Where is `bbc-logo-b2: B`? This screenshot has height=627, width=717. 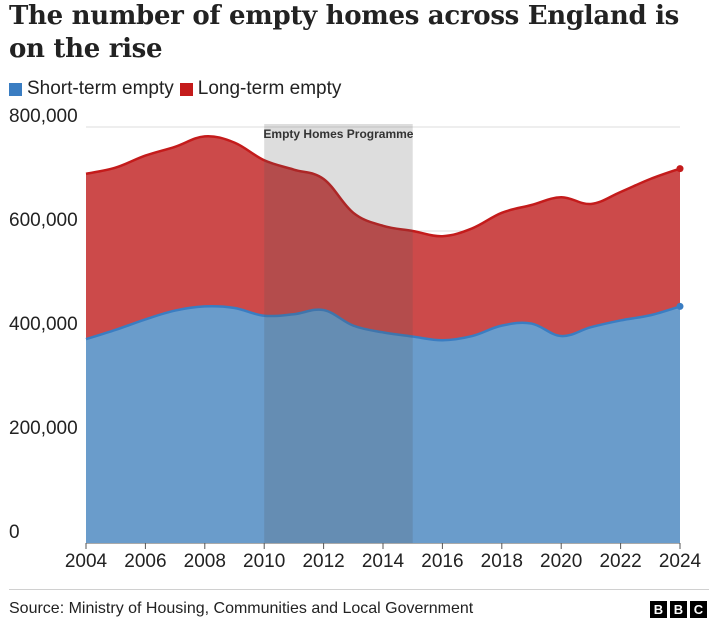 bbc-logo-b2: B is located at coordinates (678, 609).